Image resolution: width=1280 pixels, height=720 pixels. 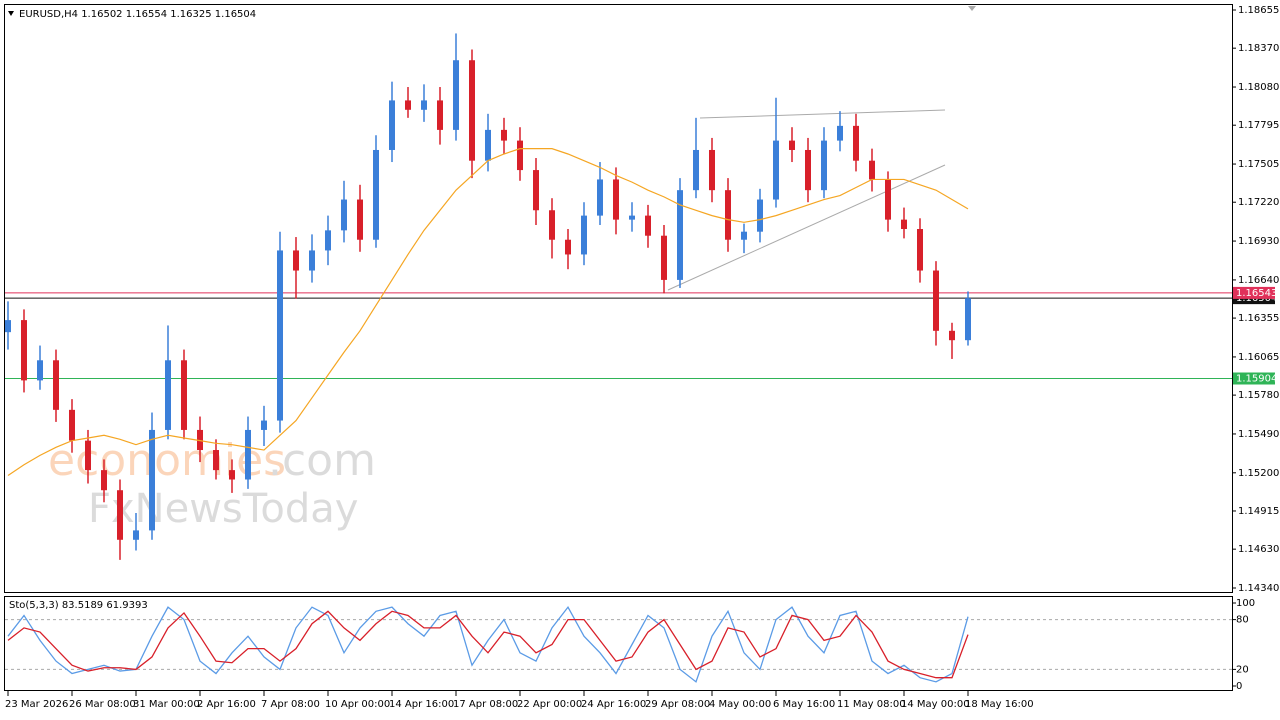 What do you see at coordinates (1245, 603) in the screenshot?
I see `y-tick-label: 100` at bounding box center [1245, 603].